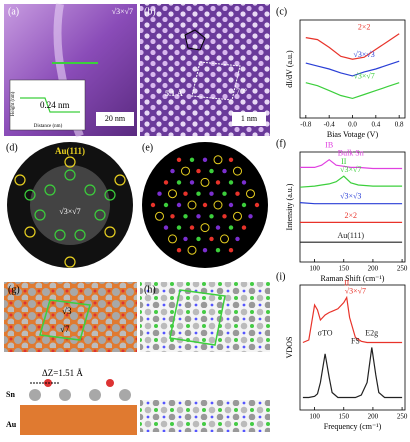 The height and width of the screenshot is (442, 410). Describe the element at coordinates (11, 424) in the screenshot. I see `layer-bottom: Au` at that location.